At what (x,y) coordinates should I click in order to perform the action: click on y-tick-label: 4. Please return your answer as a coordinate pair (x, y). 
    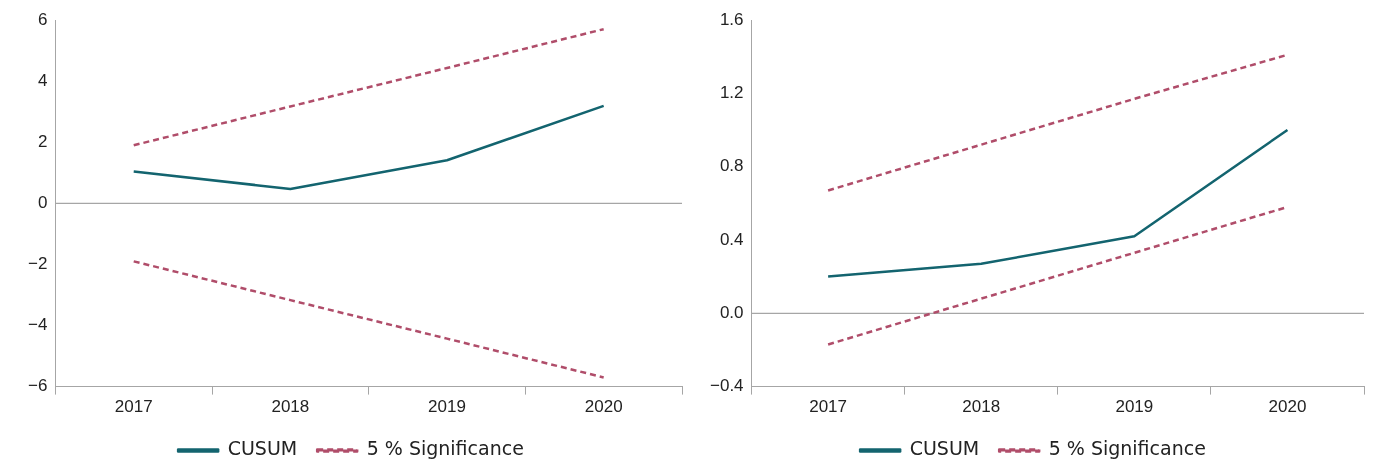
    Looking at the image, I should click on (42, 80).